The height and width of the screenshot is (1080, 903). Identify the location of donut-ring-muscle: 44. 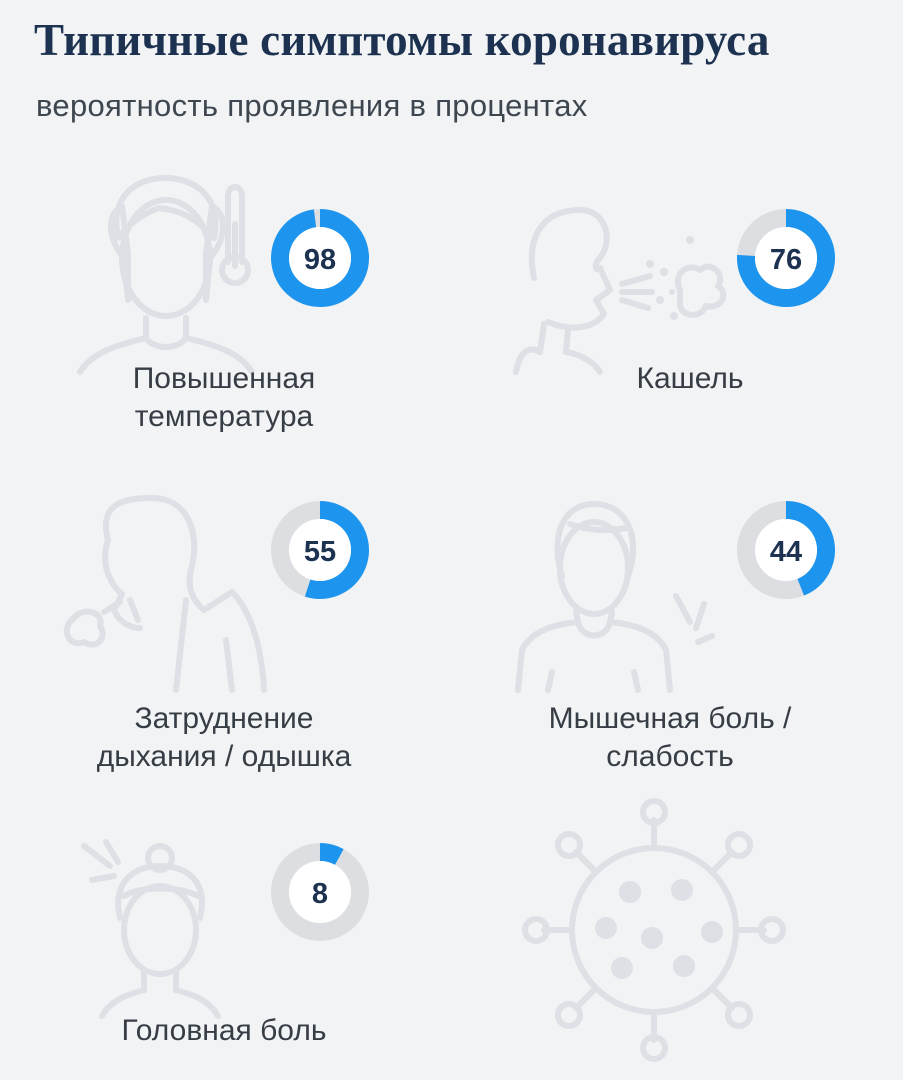
(786, 550).